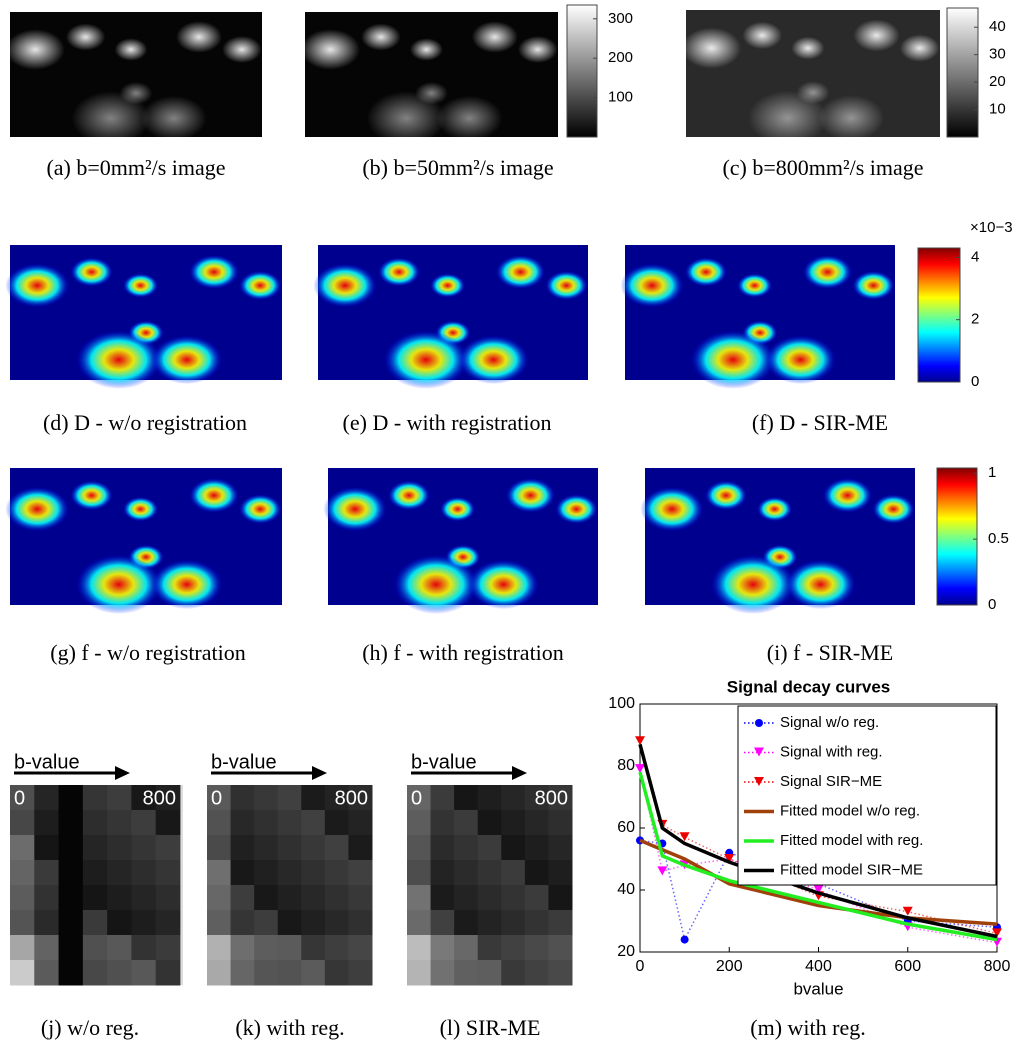 The width and height of the screenshot is (1019, 1047). Describe the element at coordinates (831, 781) in the screenshot. I see `legend-label: Signal SIR−ME` at that location.